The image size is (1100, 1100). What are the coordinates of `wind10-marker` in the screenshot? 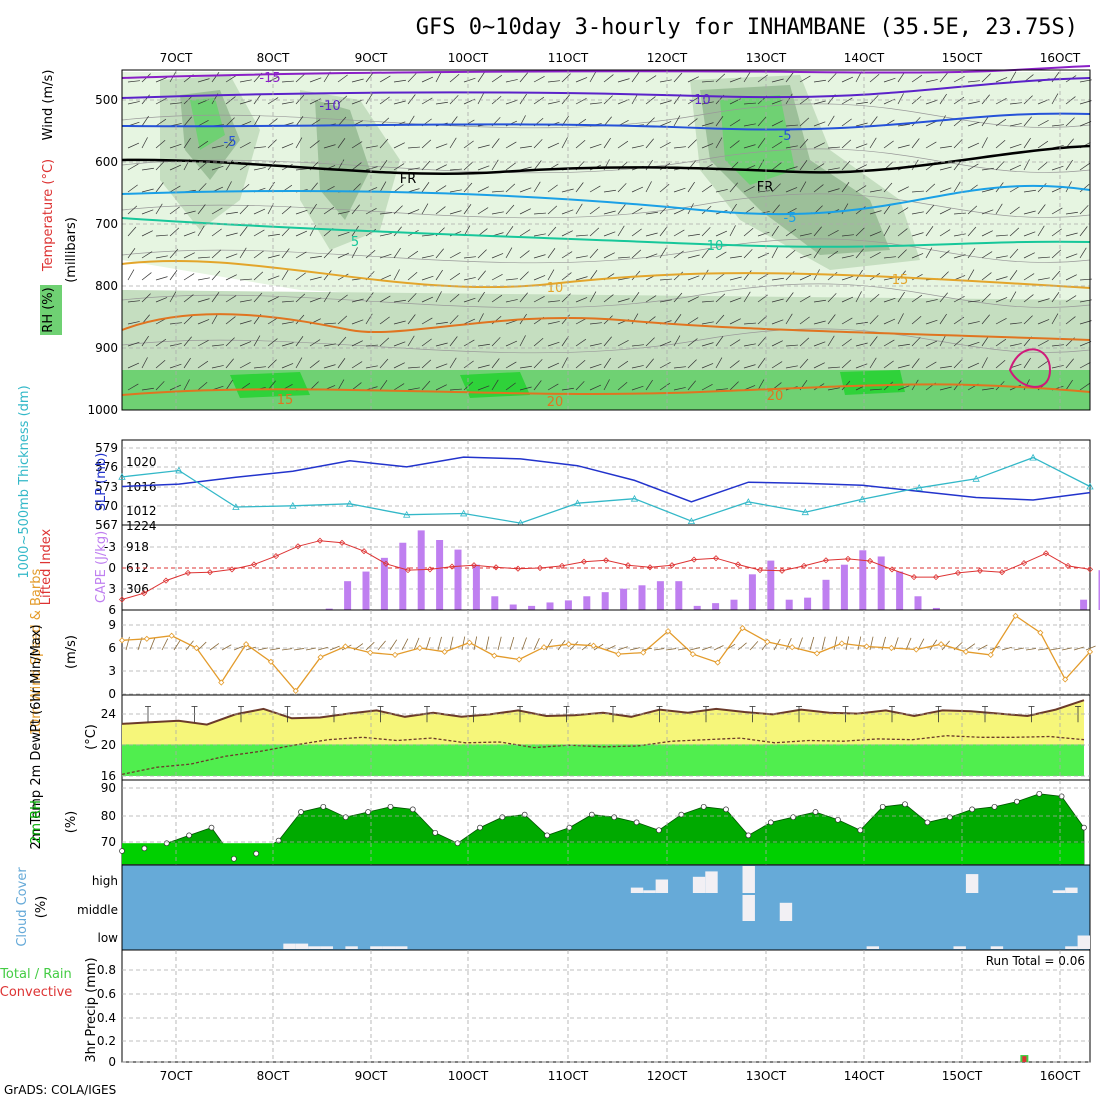 It's located at (171, 635).